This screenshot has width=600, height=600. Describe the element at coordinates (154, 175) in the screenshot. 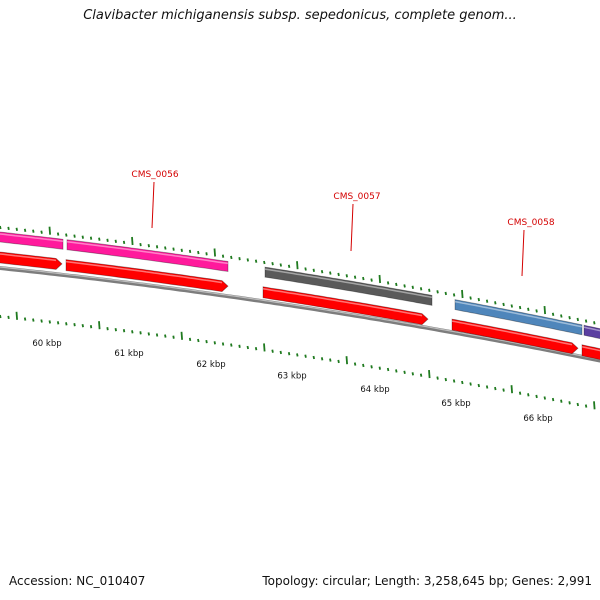

I see `gene-label: CMS_0056` at that location.